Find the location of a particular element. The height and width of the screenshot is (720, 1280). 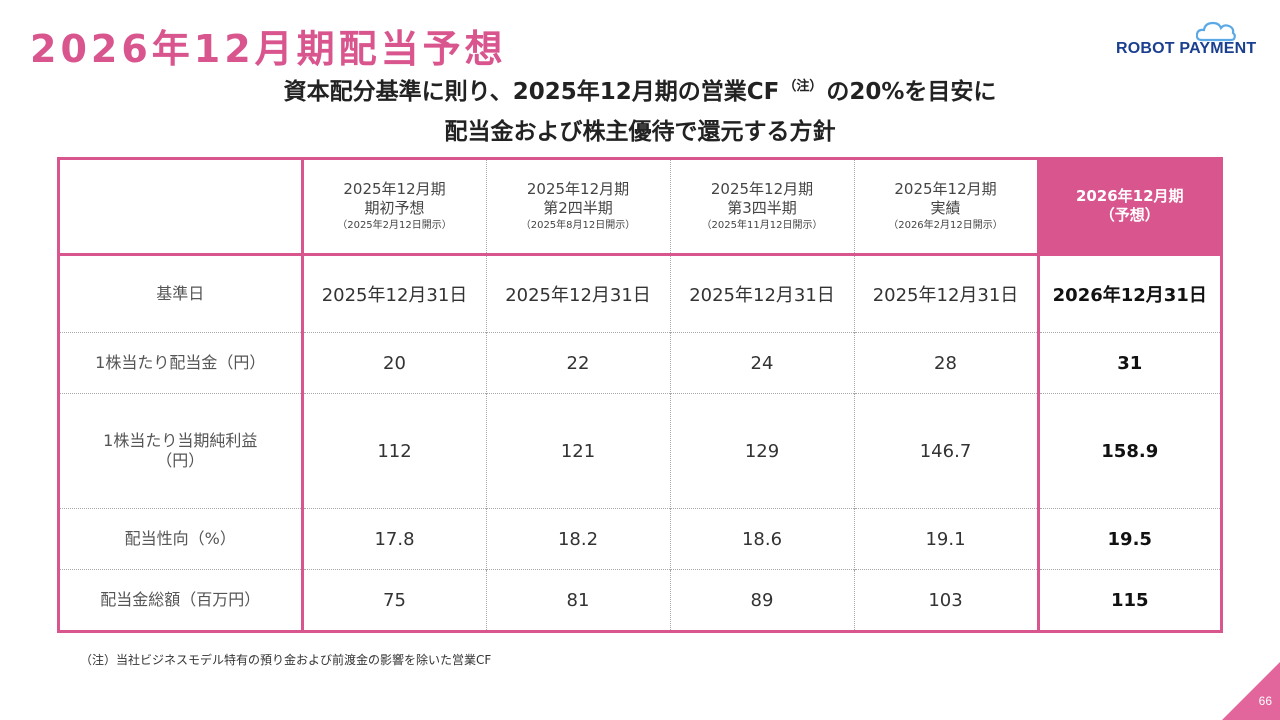

row-label-text: 基準日 is located at coordinates (180, 293).